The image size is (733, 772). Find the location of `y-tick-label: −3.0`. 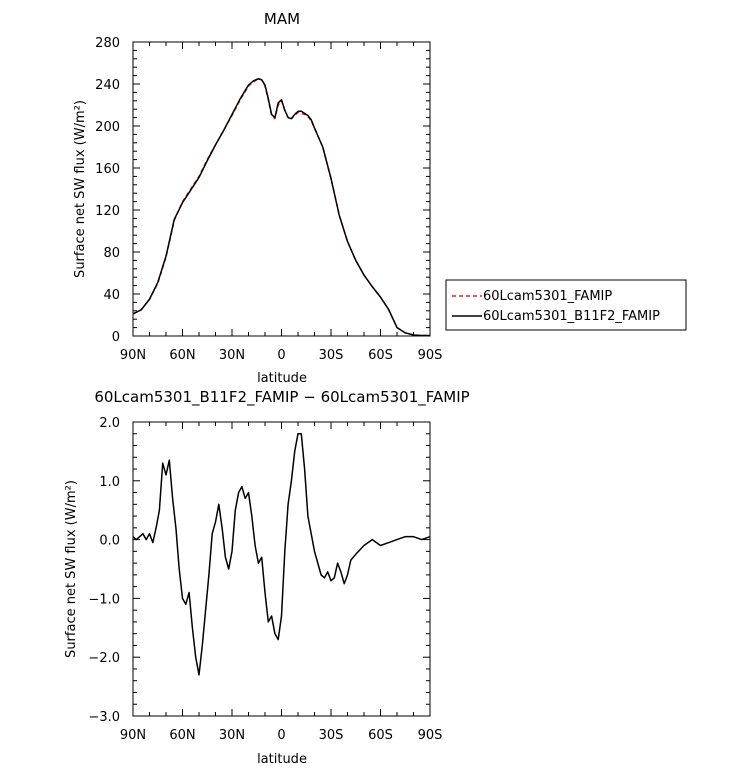

y-tick-label: −3.0 is located at coordinates (104, 717).